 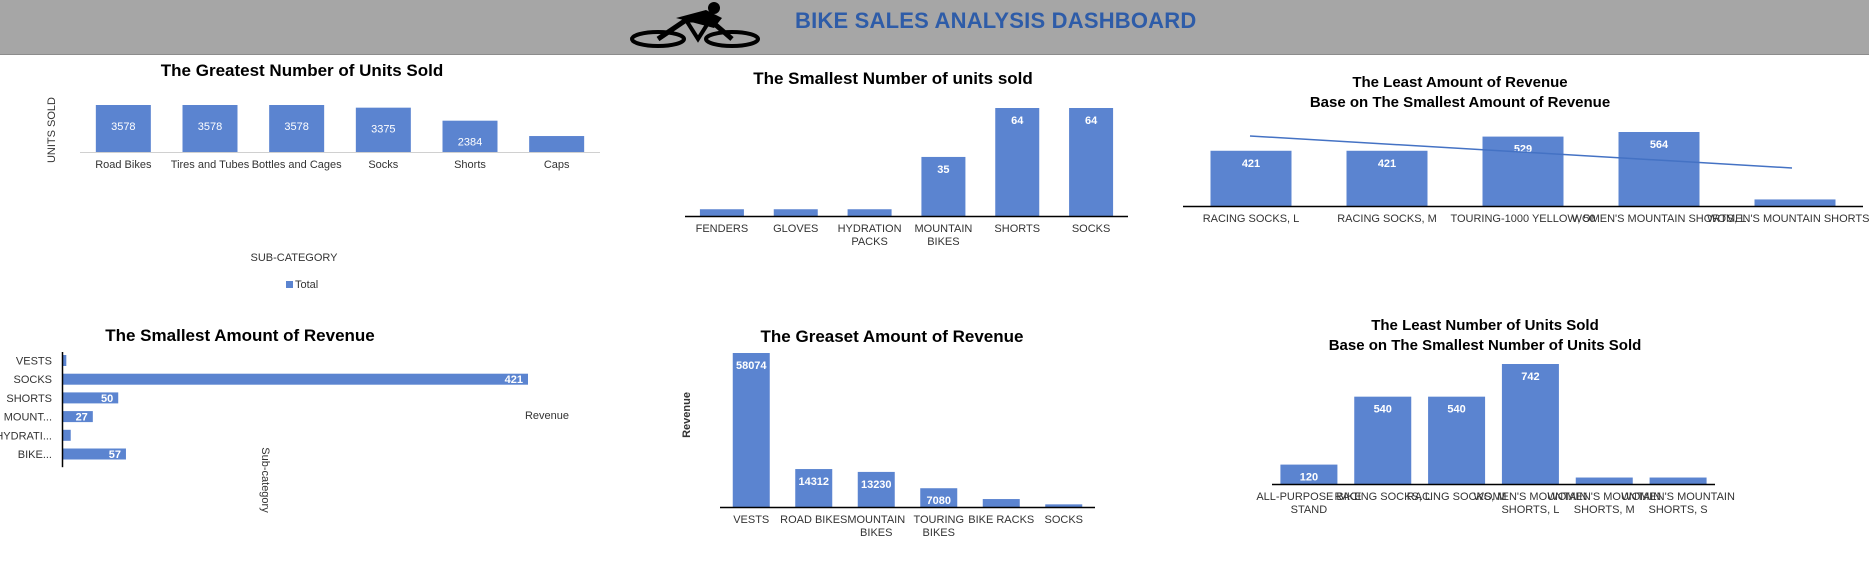 What do you see at coordinates (470, 165) in the screenshot?
I see `tick-label: Shorts` at bounding box center [470, 165].